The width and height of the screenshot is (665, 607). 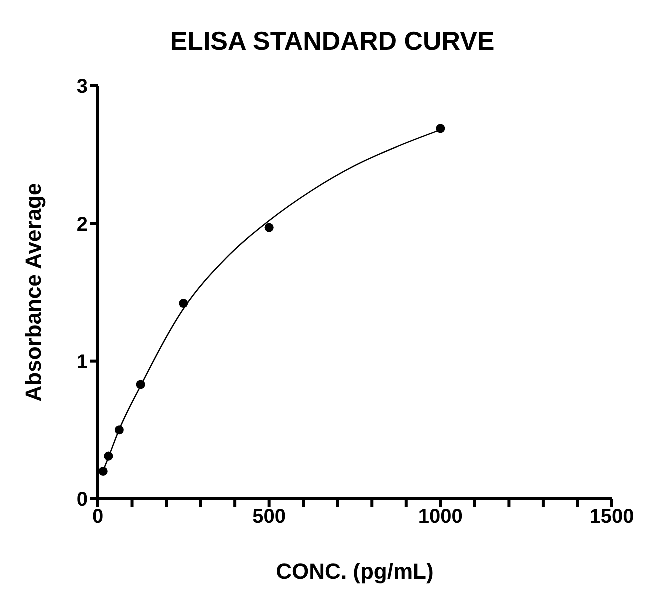 What do you see at coordinates (269, 517) in the screenshot?
I see `x-tick-label: 500` at bounding box center [269, 517].